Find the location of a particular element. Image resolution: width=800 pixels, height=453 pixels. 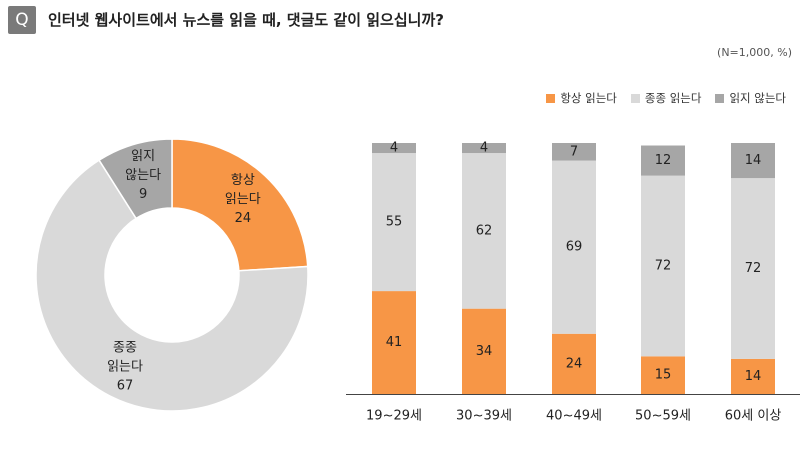

legend-swatch-sometimes is located at coordinates (635, 98).